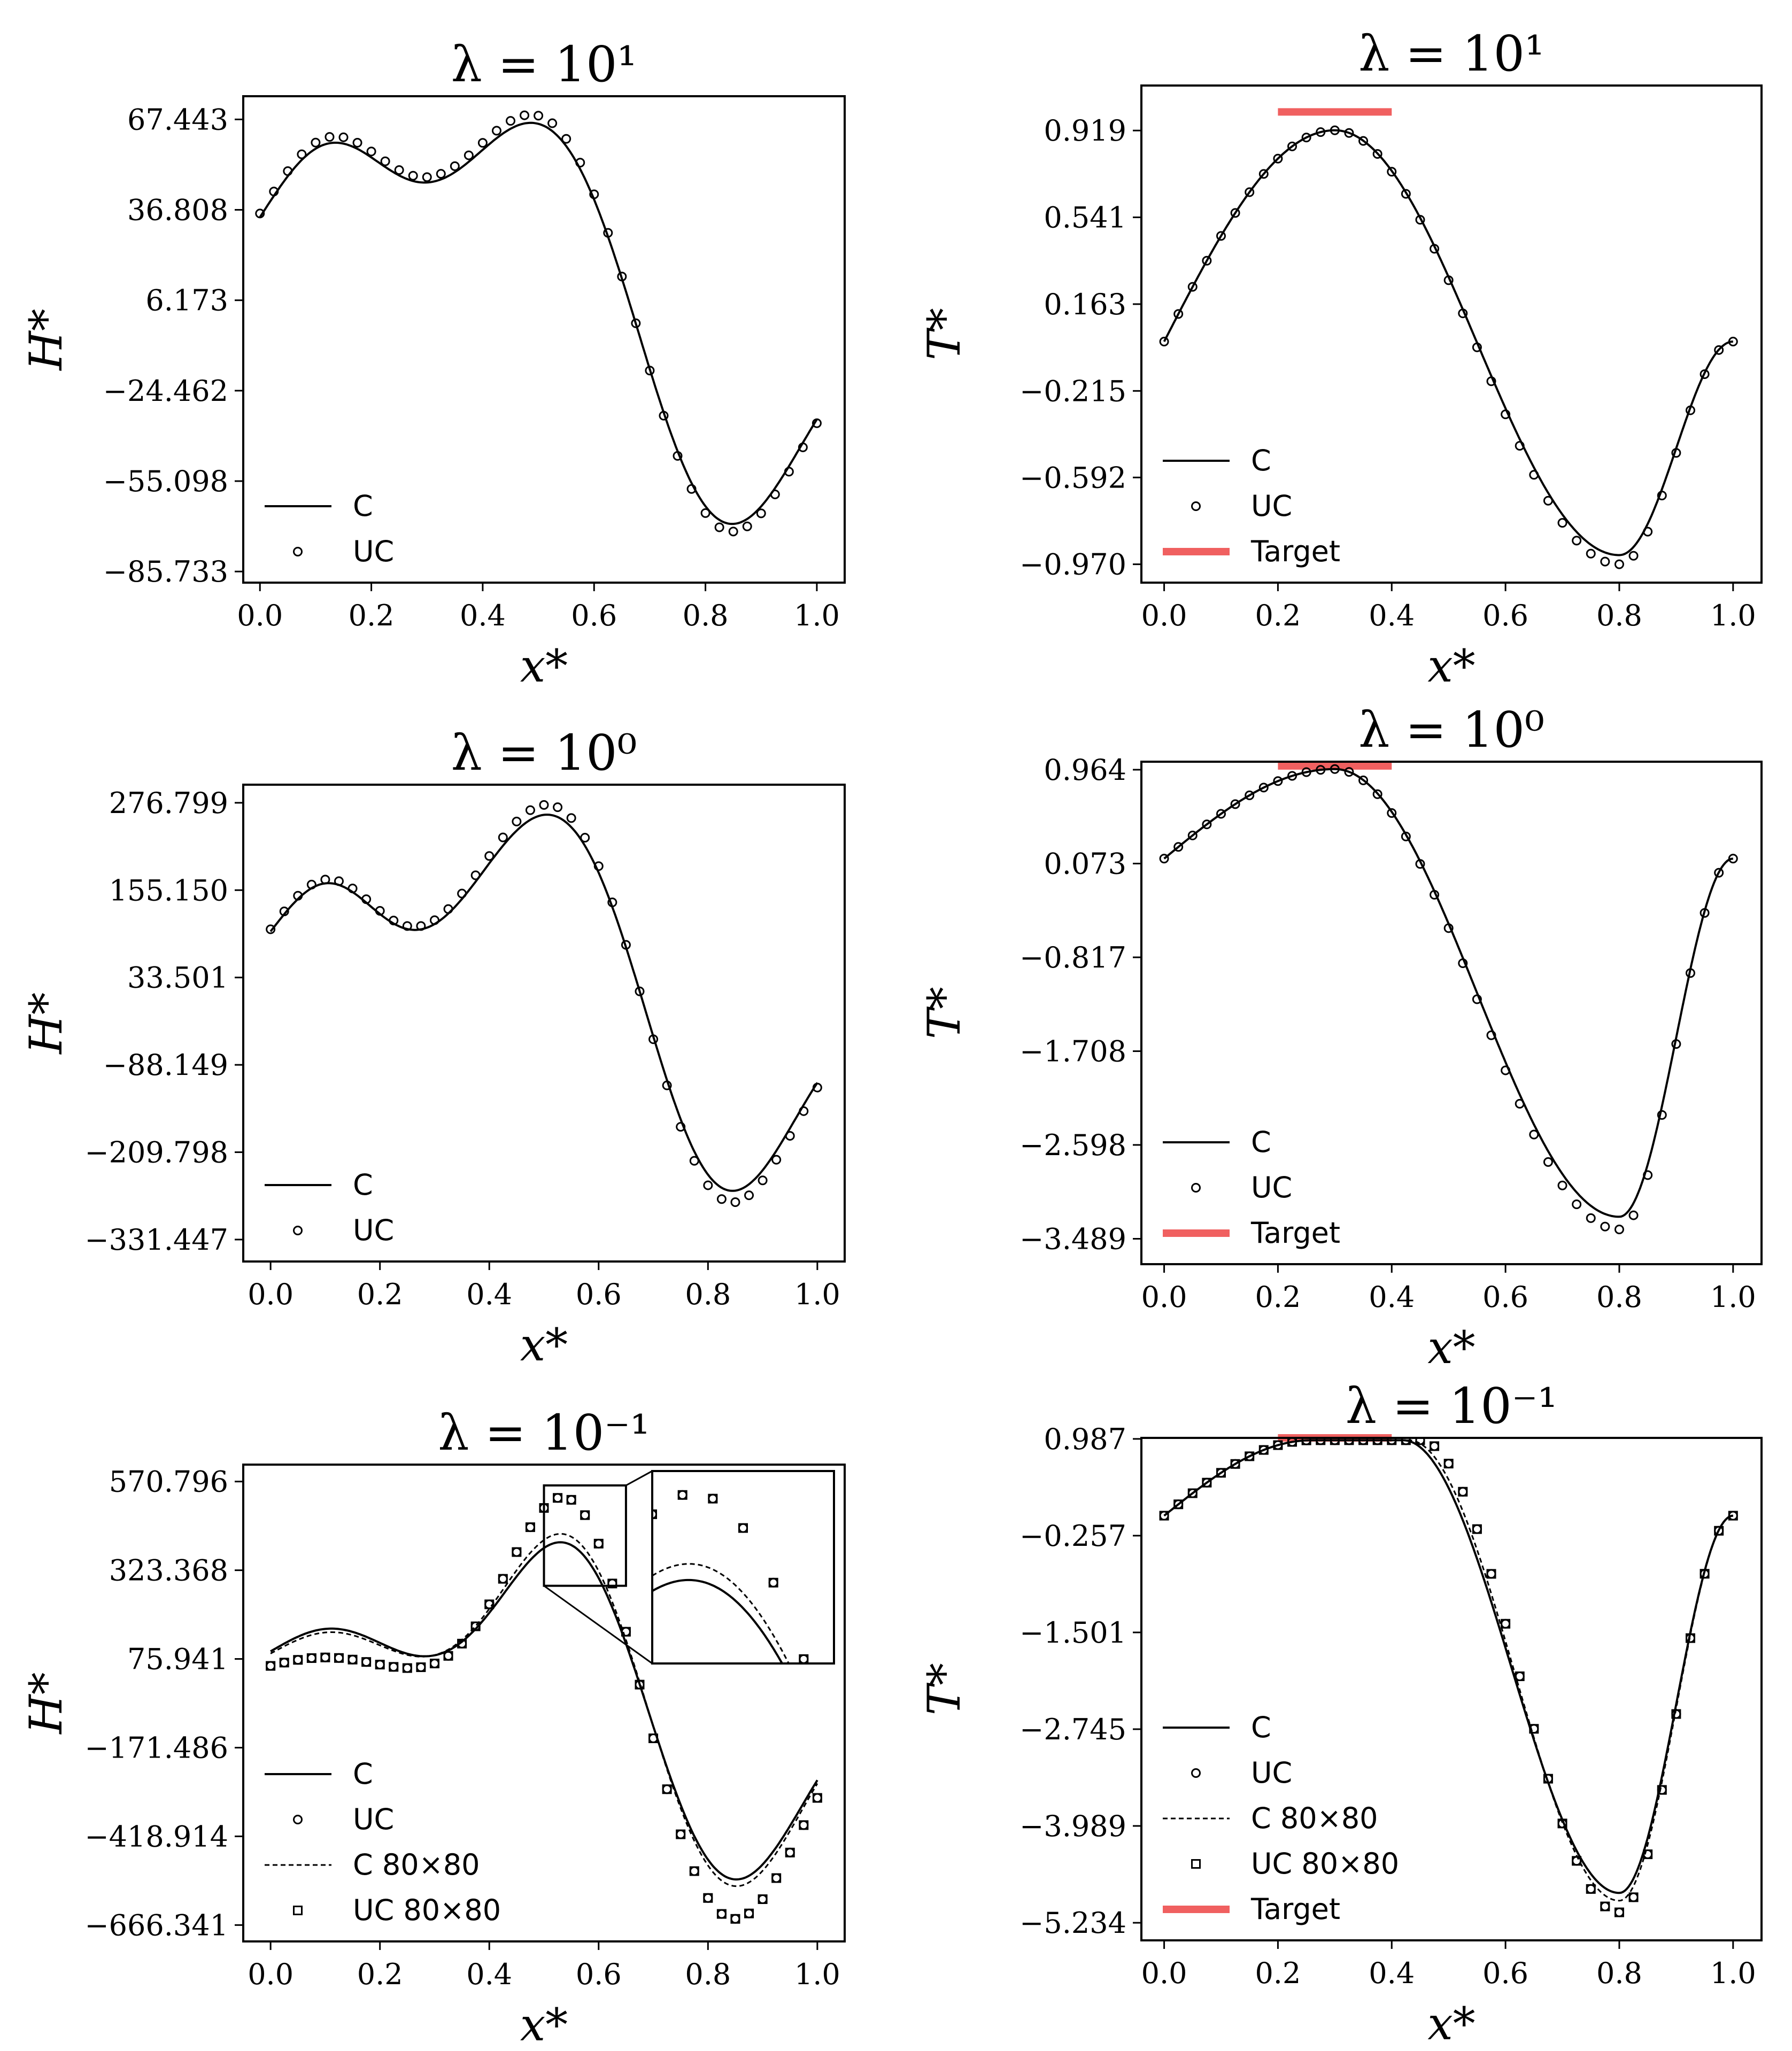  Describe the element at coordinates (944, 1689) in the screenshot. I see `y-axis-label: T*` at that location.